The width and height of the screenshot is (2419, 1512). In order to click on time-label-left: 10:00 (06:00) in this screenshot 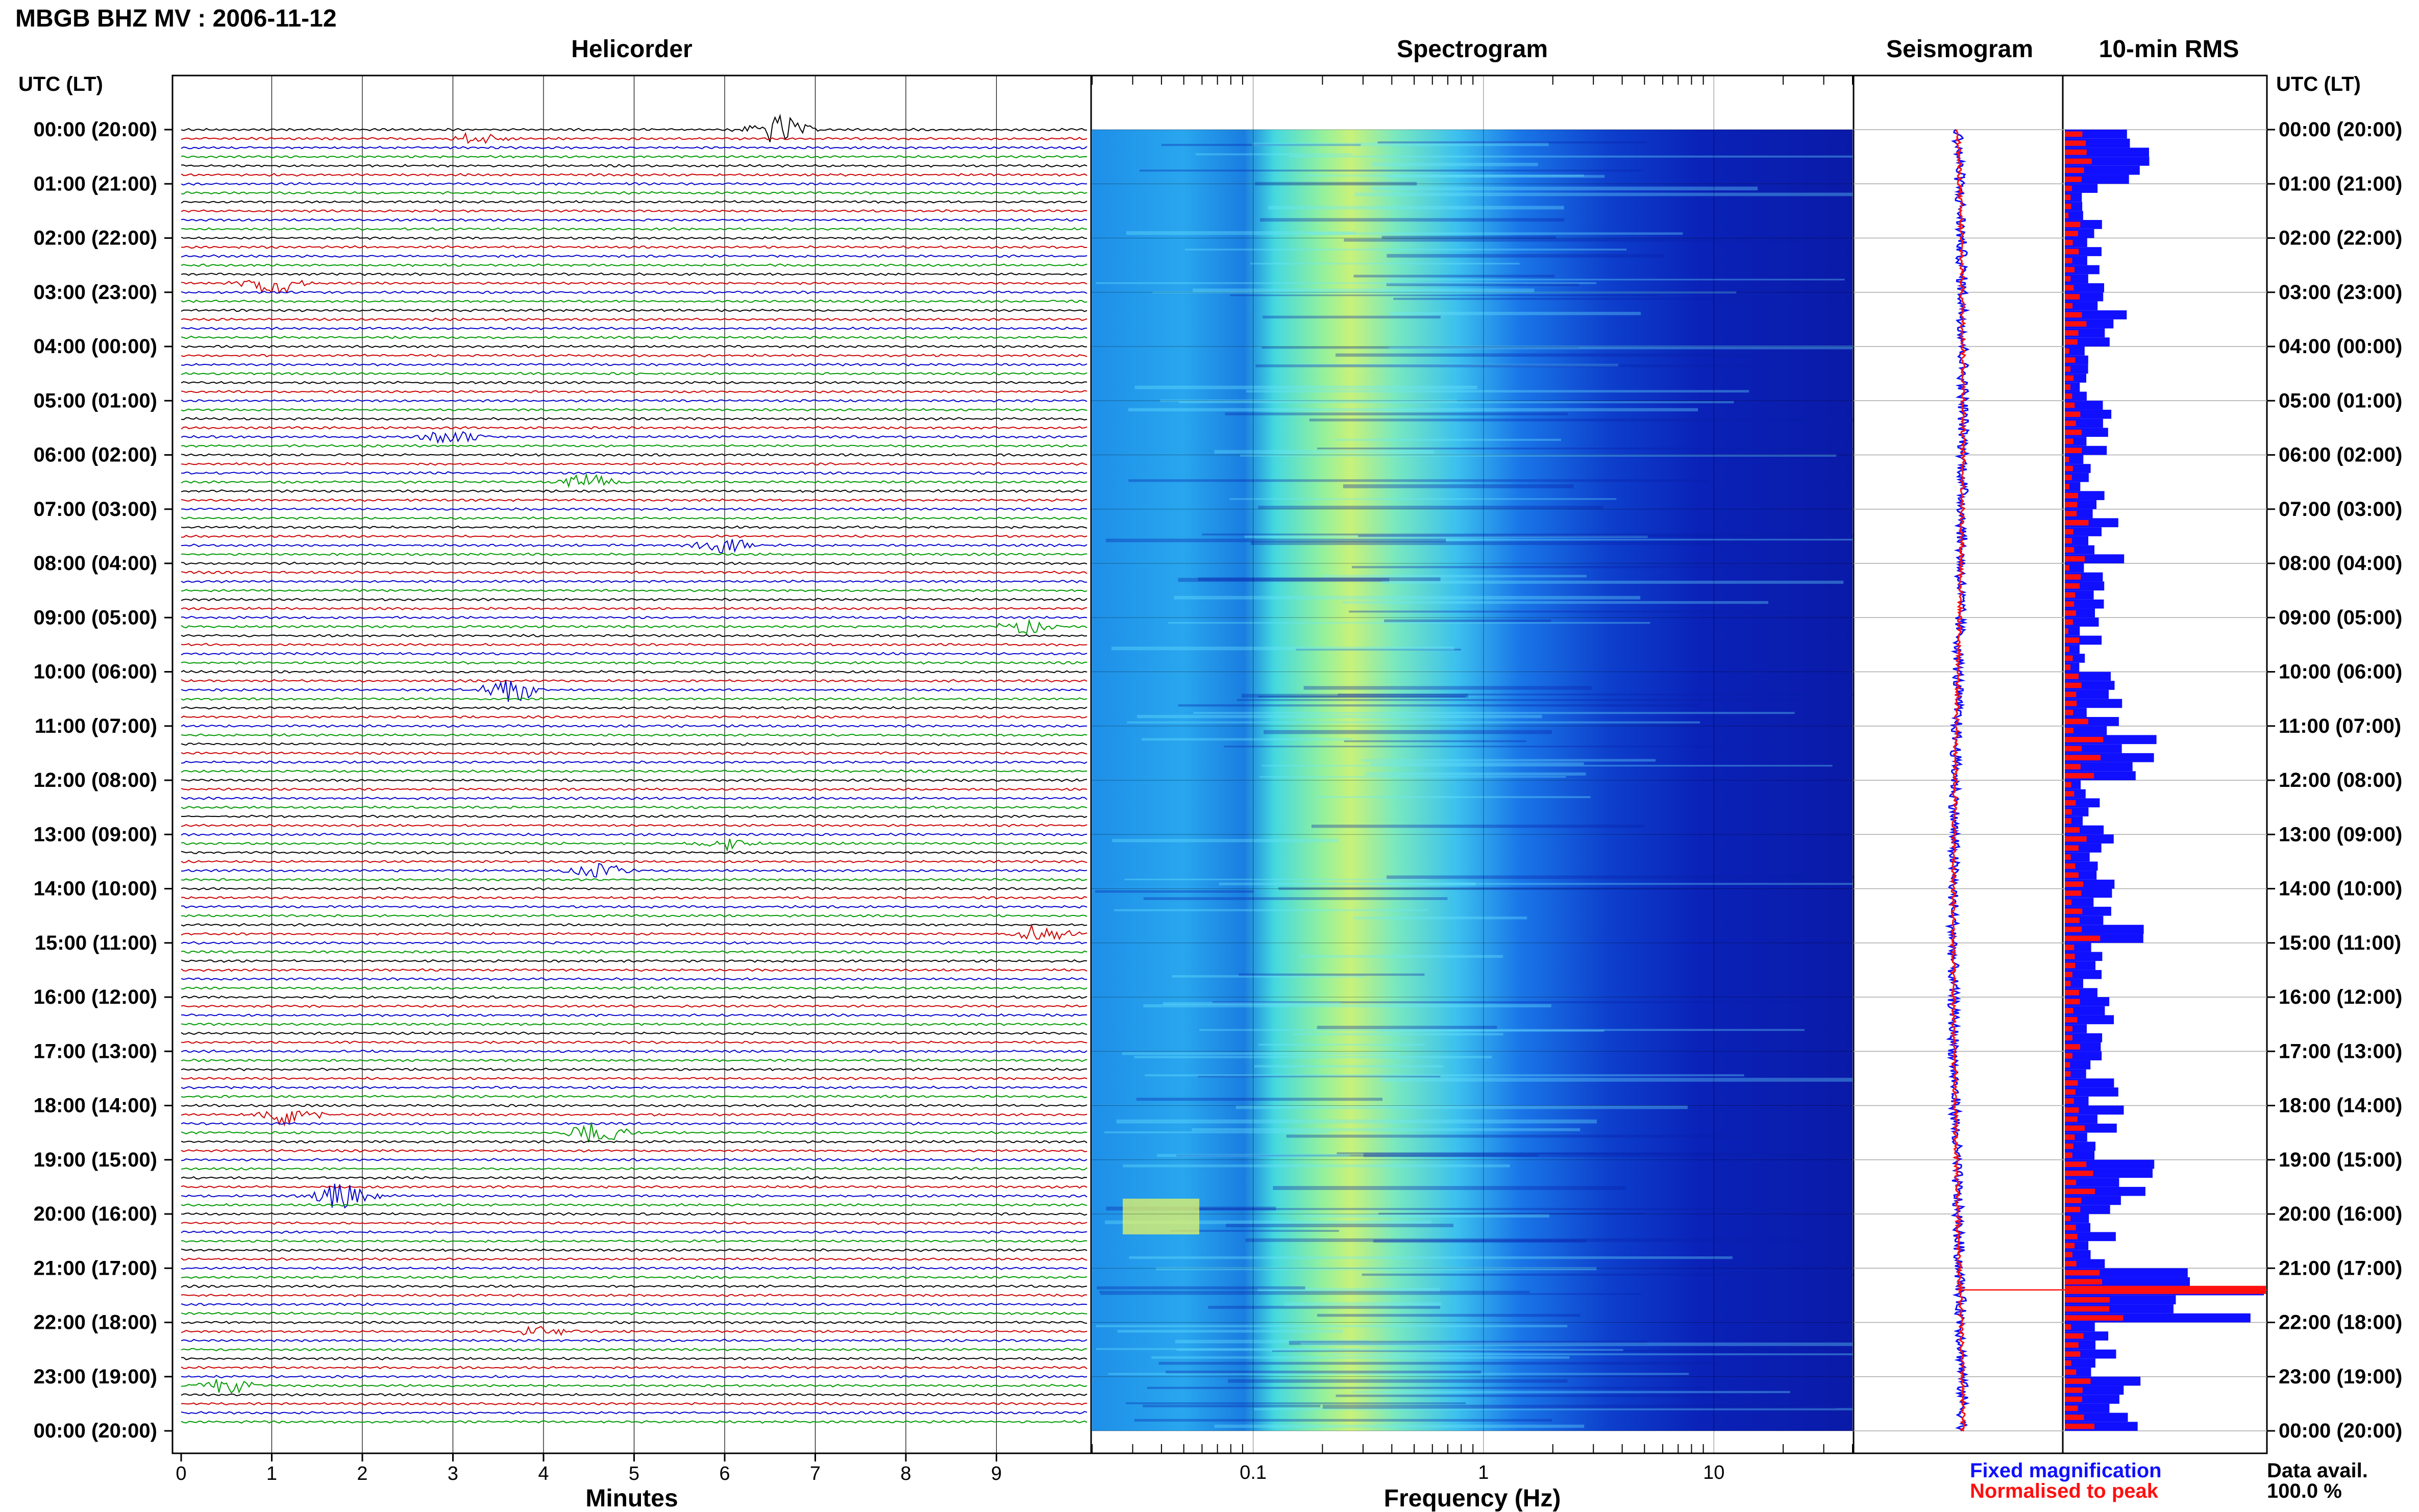, I will do `click(95, 672)`.